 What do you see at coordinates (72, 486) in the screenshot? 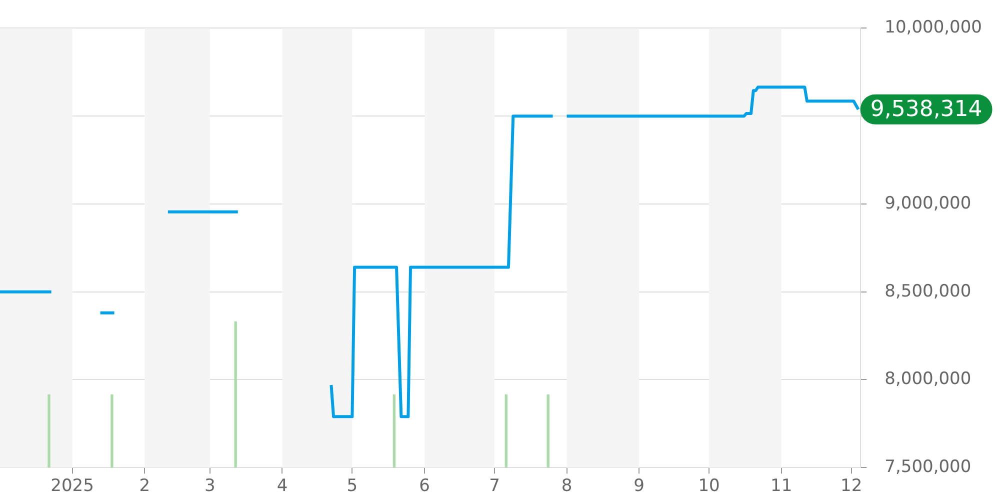
I see `x-tick-label: 2025` at bounding box center [72, 486].